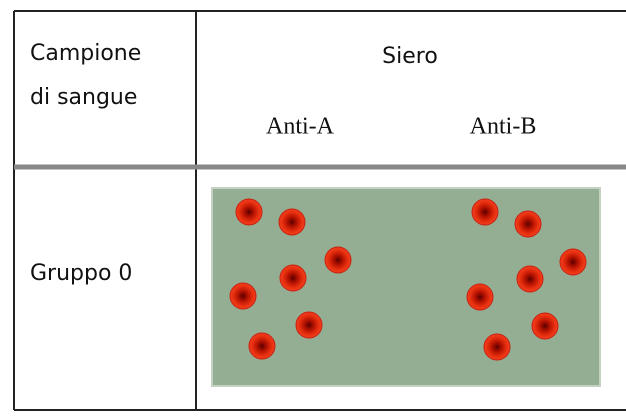 This screenshot has height=417, width=626. I want to click on column-header: Anti-B, so click(503, 127).